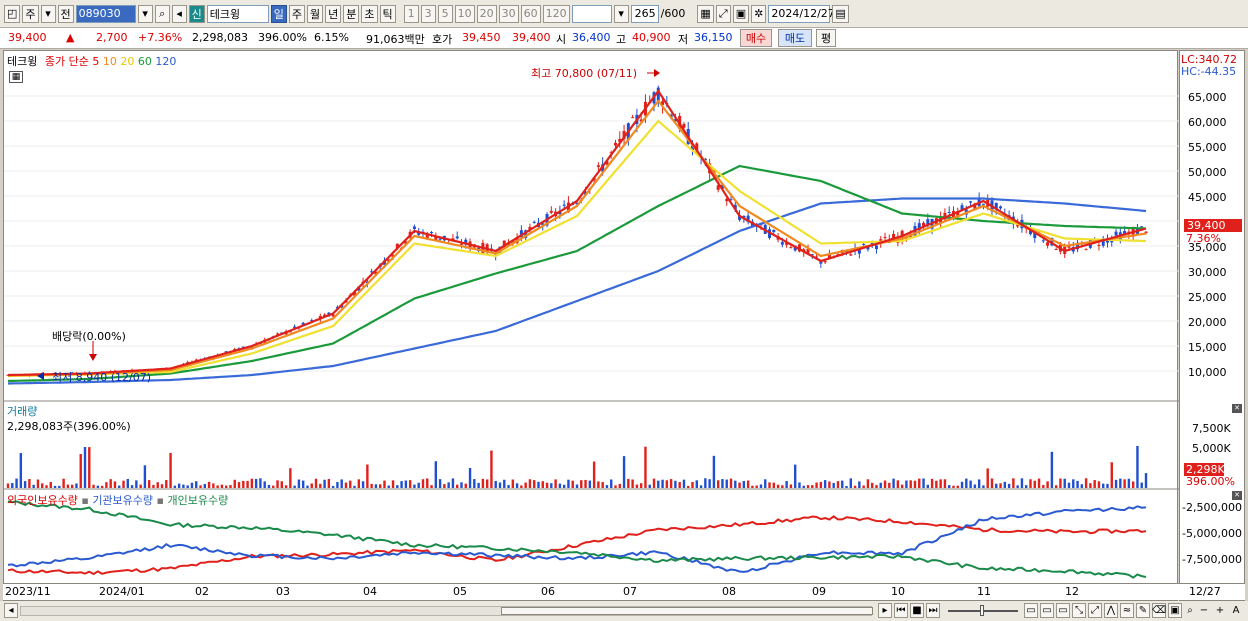  I want to click on prev-button: 전, so click(65, 13).